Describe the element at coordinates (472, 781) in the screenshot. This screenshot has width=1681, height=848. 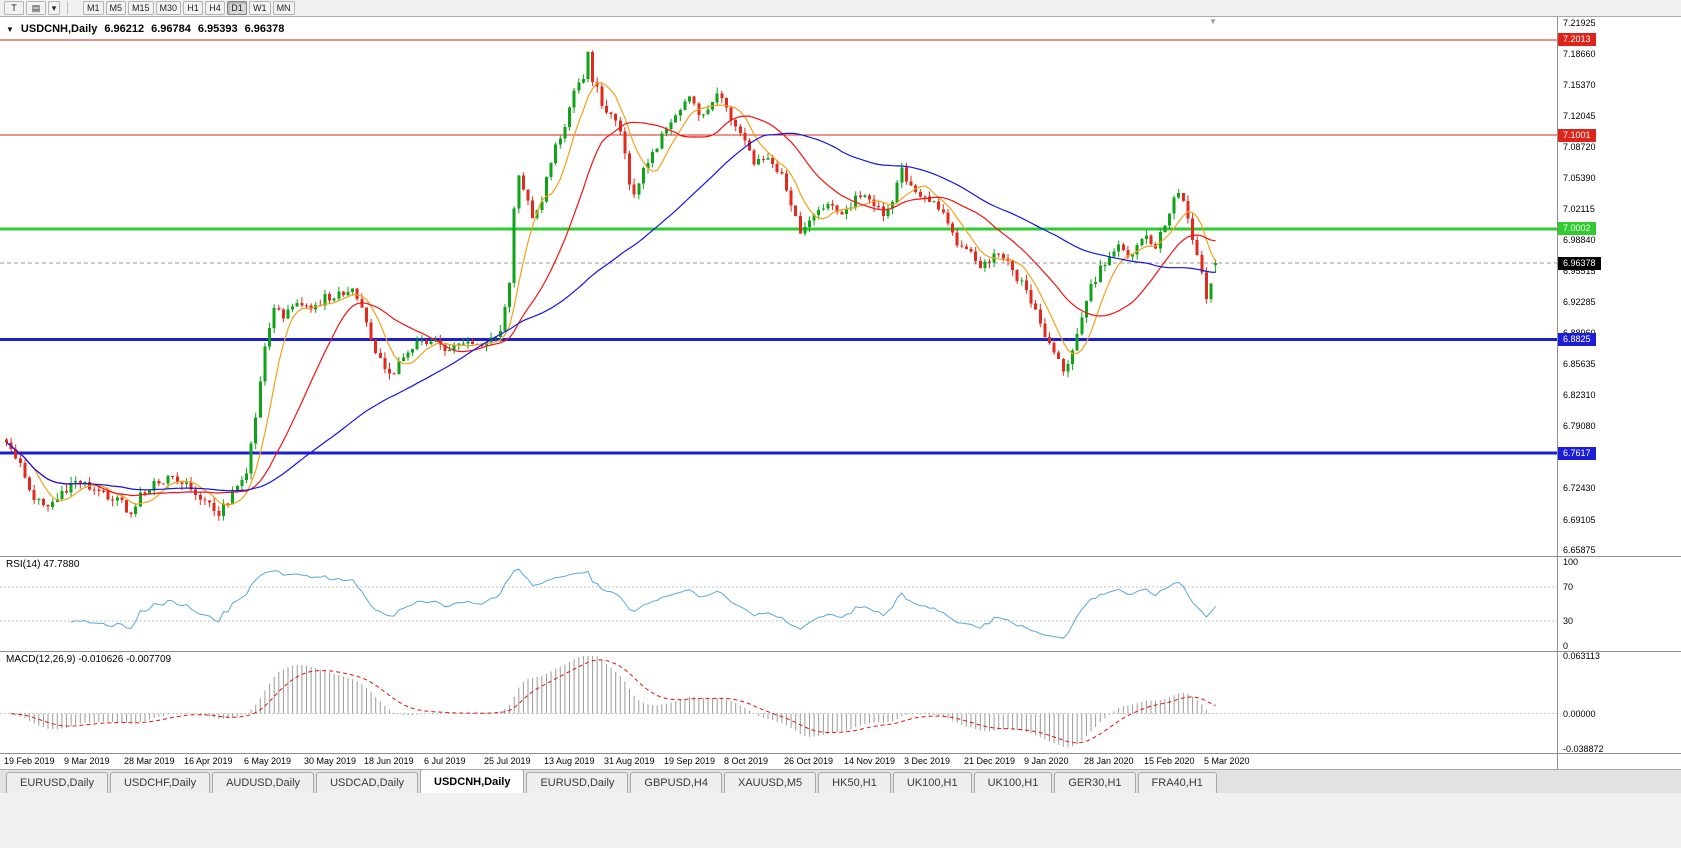
I see `chart-tab-usdcnh-daily-4: USDCNH,Daily` at that location.